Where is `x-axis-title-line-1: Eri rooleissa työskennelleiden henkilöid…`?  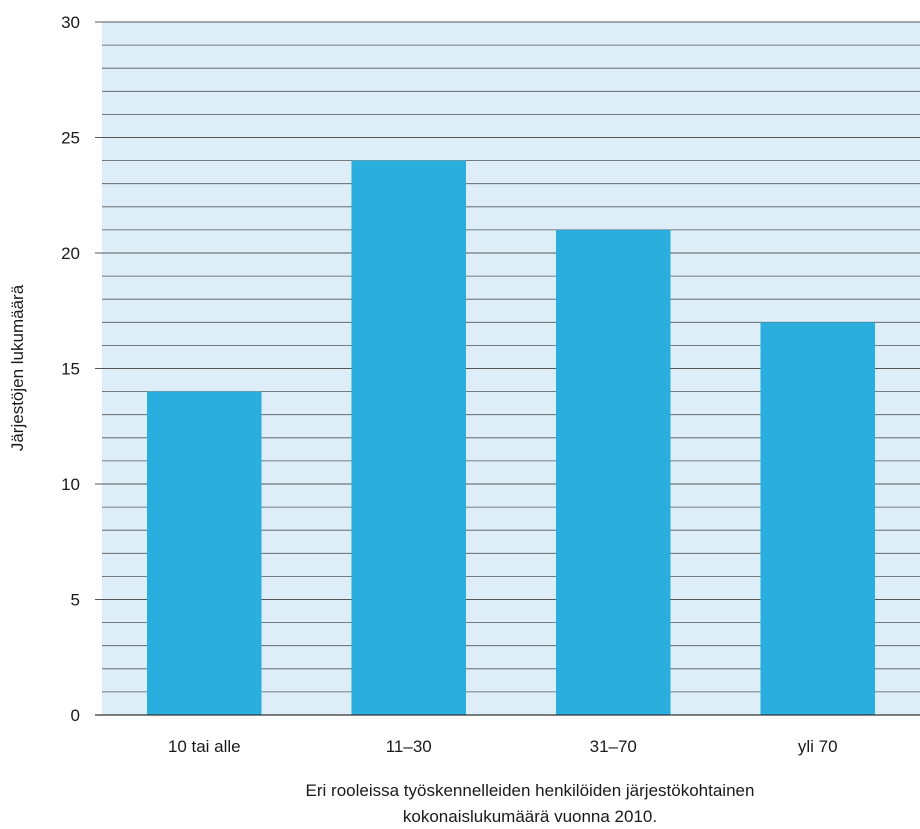 x-axis-title-line-1: Eri rooleissa työskennelleiden henkilöid… is located at coordinates (530, 790).